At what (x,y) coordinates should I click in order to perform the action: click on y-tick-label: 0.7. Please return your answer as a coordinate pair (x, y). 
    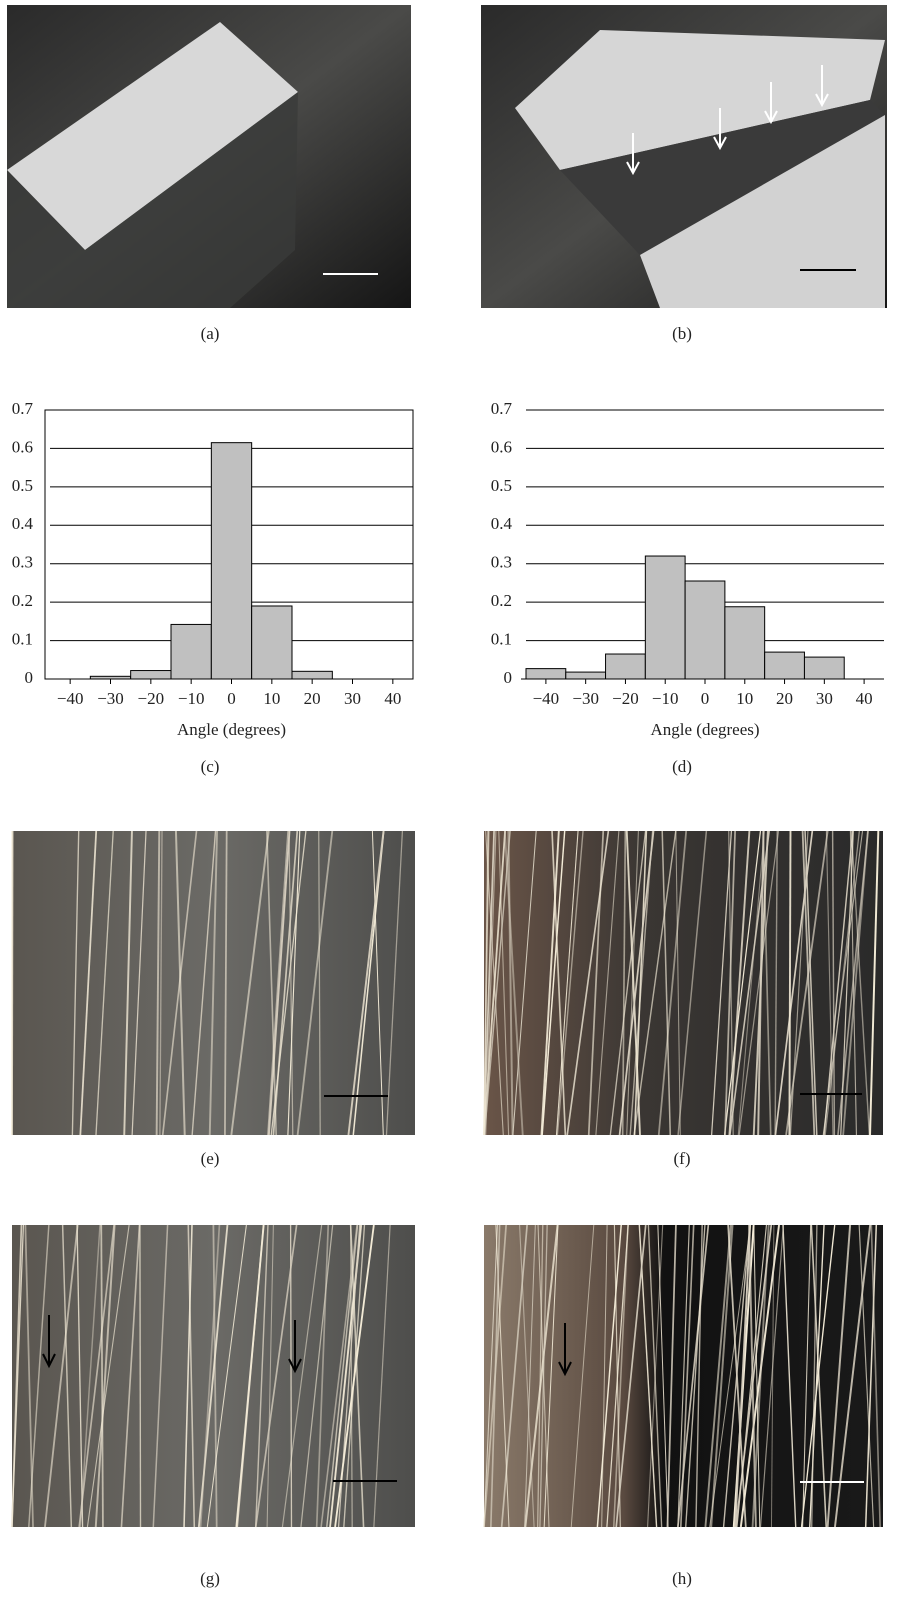
    Looking at the image, I should click on (502, 408).